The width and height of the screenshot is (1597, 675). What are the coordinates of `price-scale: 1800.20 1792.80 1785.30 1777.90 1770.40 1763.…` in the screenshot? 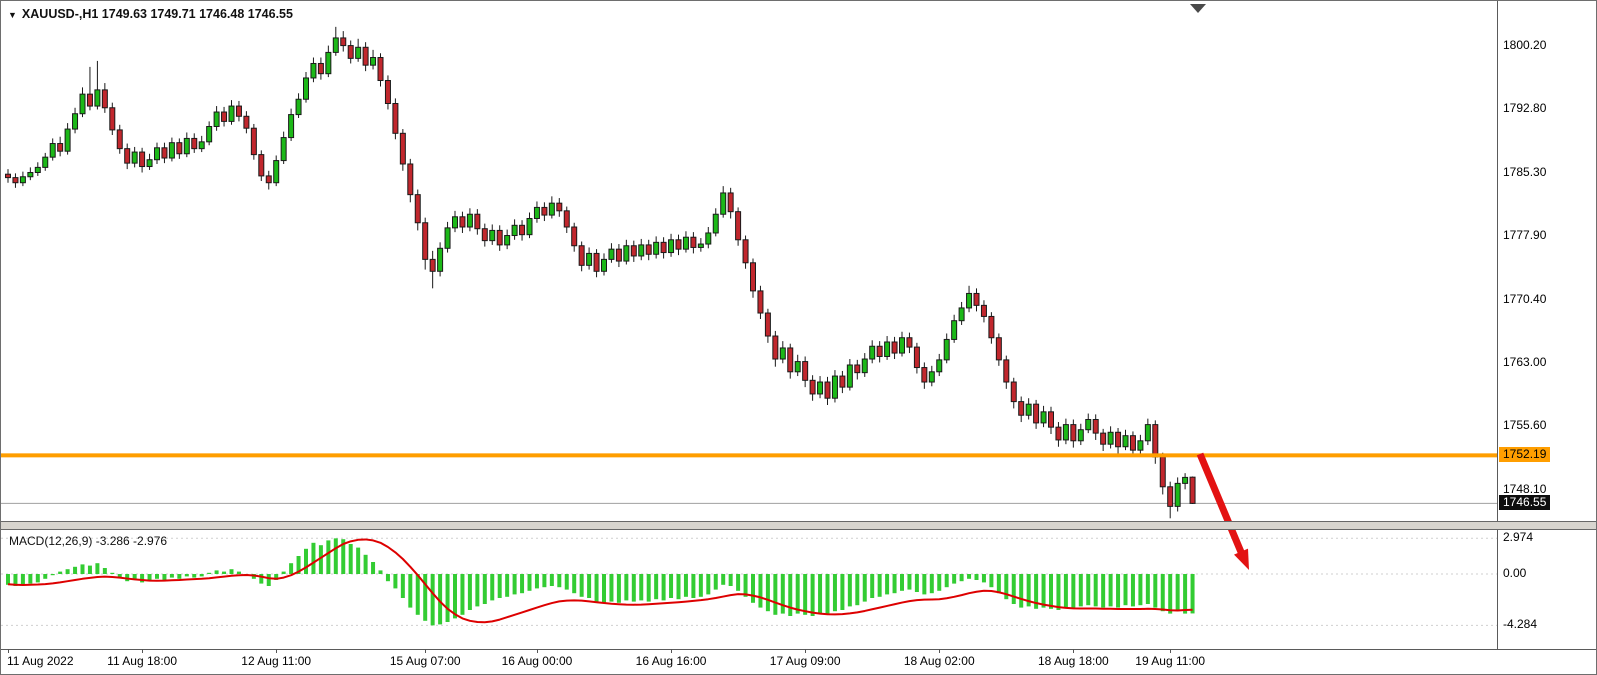 It's located at (1547, 325).